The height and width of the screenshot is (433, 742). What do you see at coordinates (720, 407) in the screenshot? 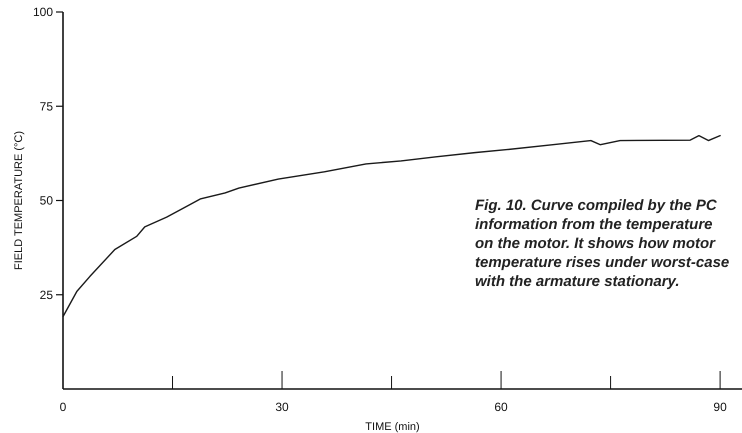
I see `x-tick-label: 90` at bounding box center [720, 407].